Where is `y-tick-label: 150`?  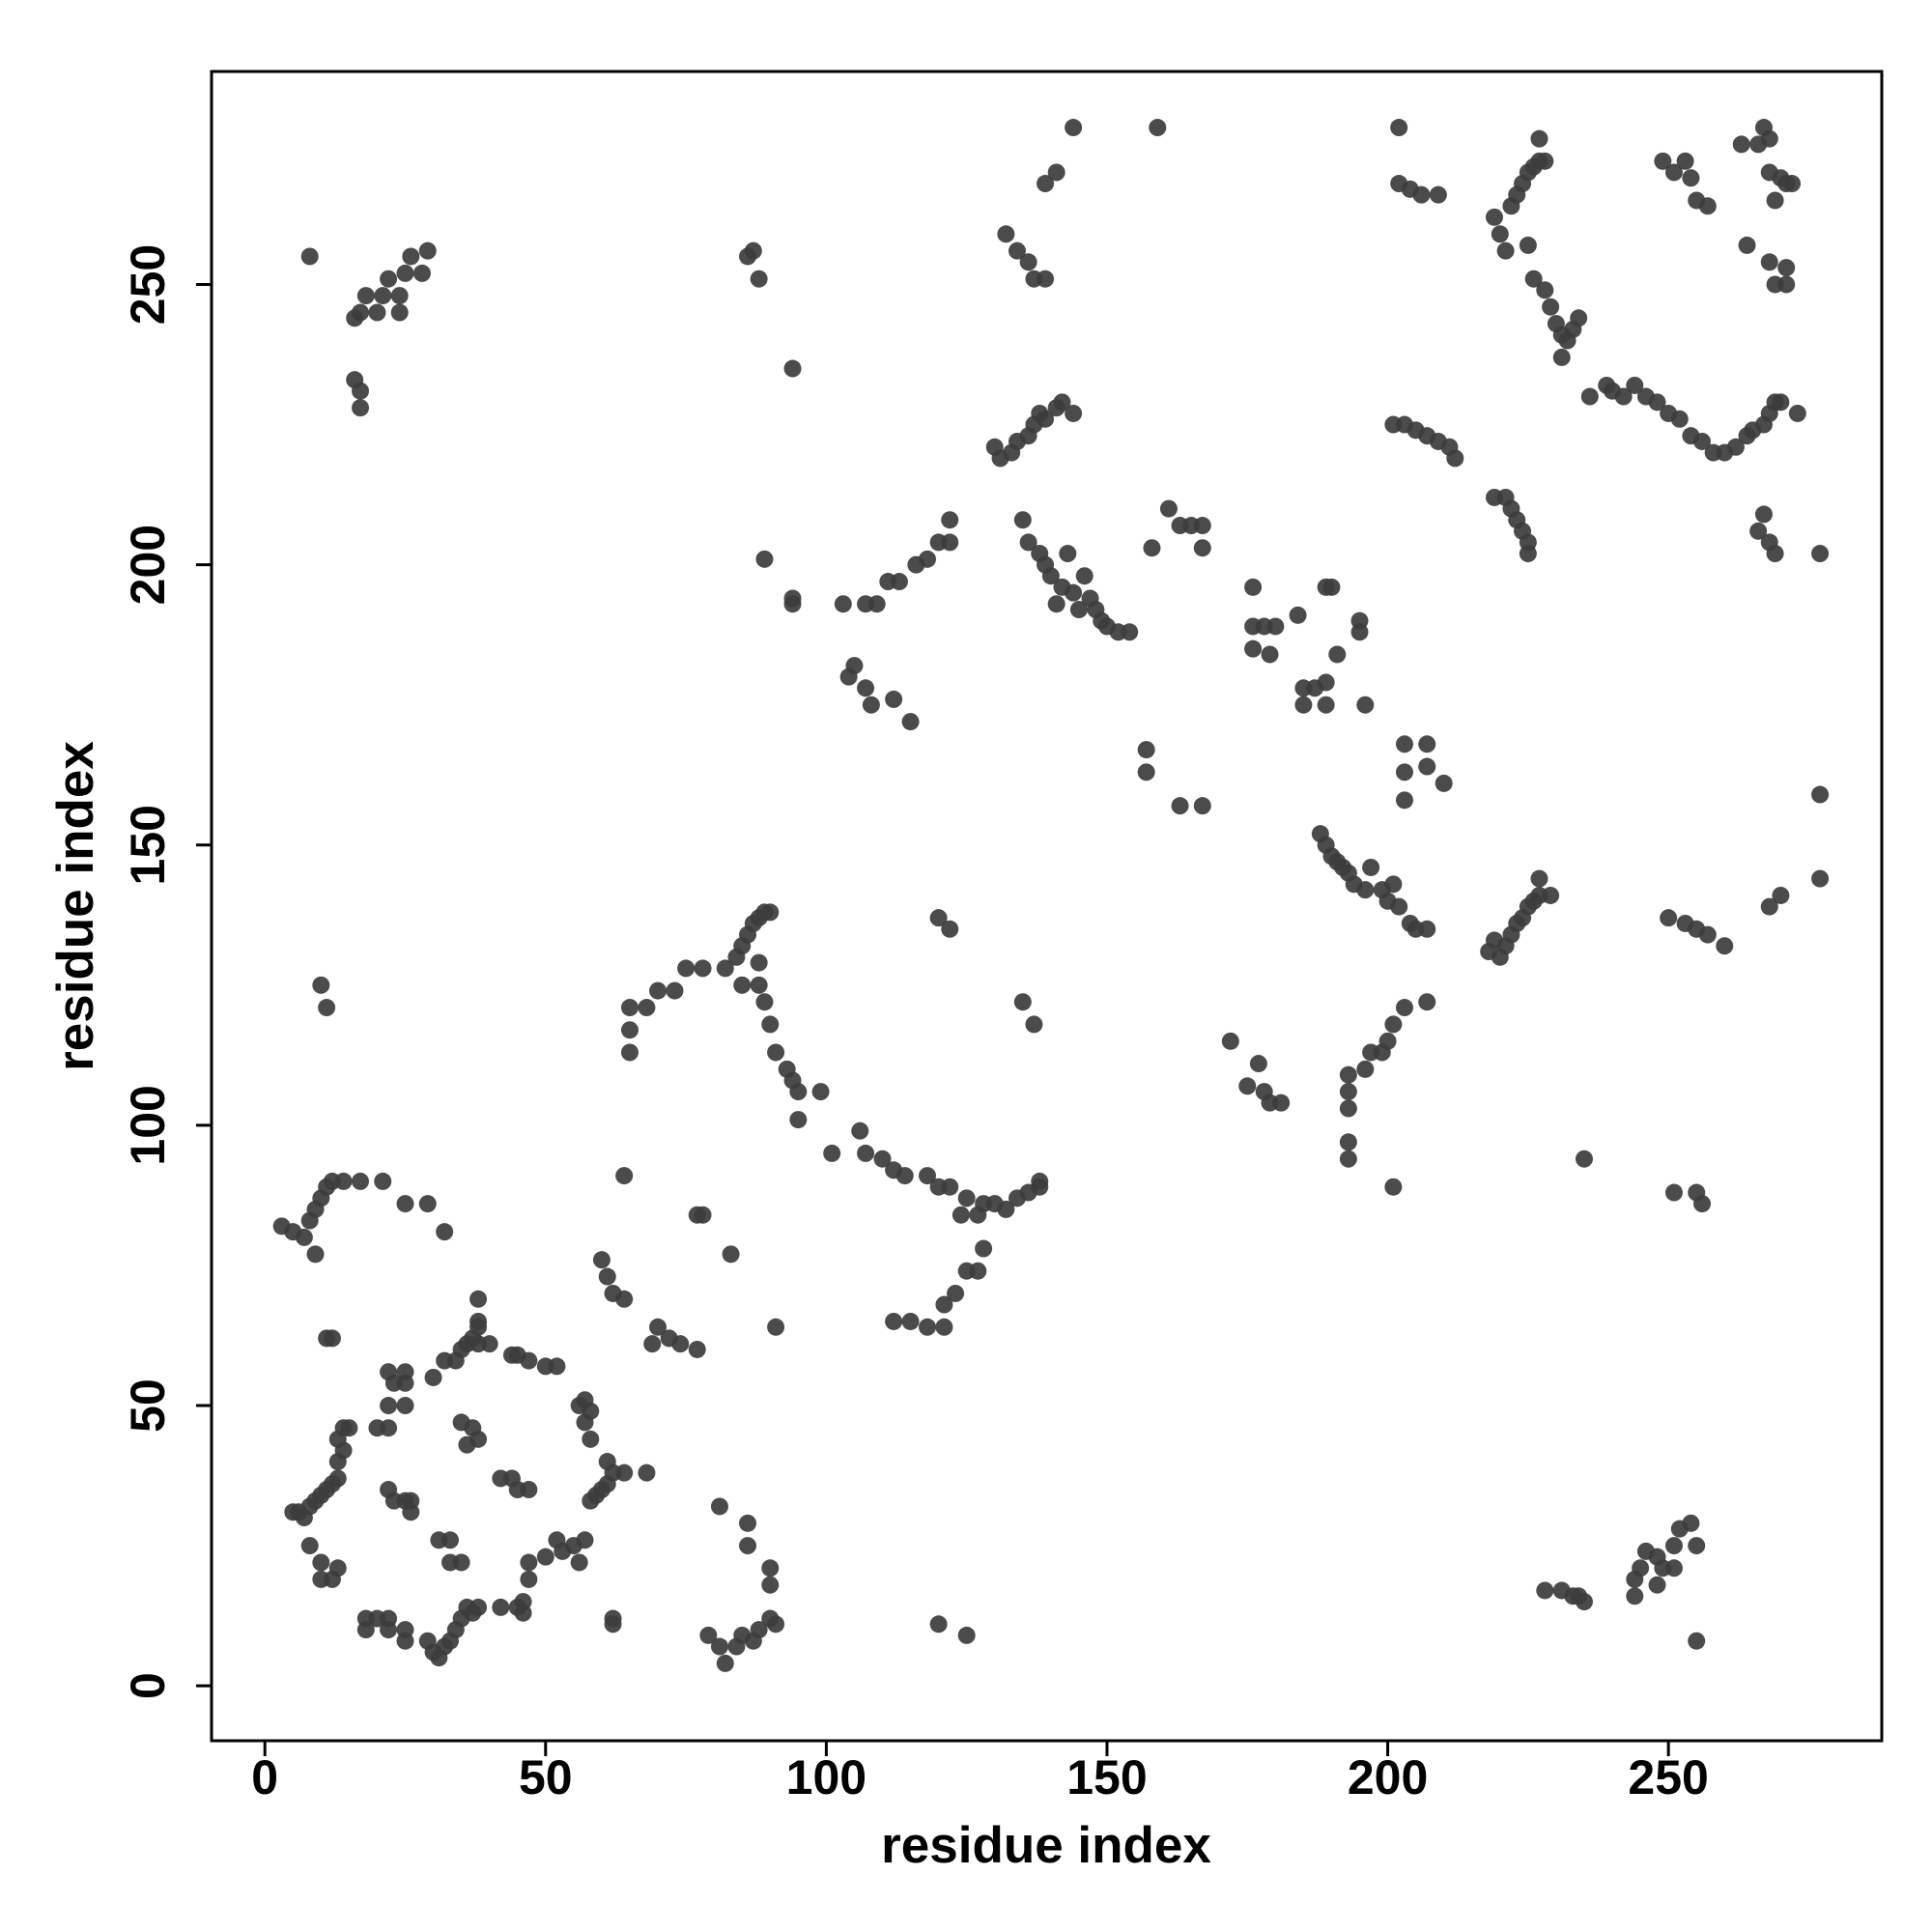
y-tick-label: 150 is located at coordinates (148, 845).